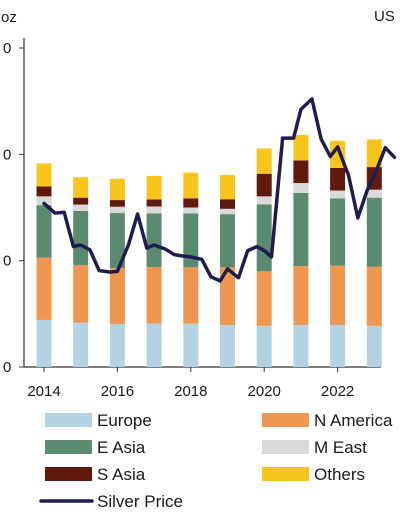 The image size is (400, 516). What do you see at coordinates (9, 17) in the screenshot?
I see `left-axis-unit-label: oz` at bounding box center [9, 17].